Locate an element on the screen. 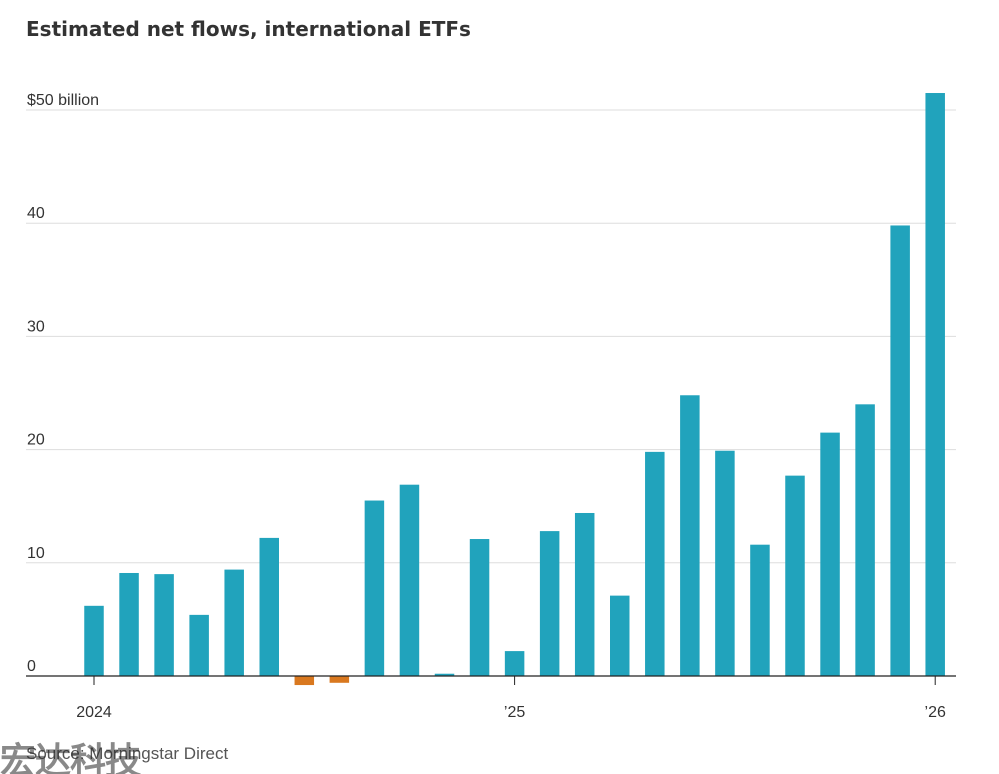 The width and height of the screenshot is (999, 774). x-tick-label: ’25 is located at coordinates (514, 712).